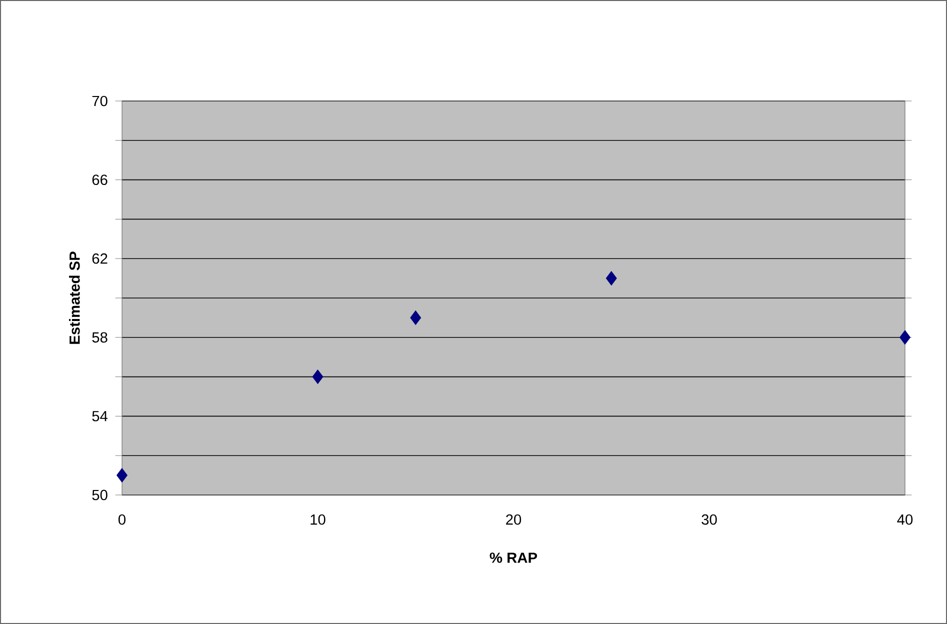 Image resolution: width=947 pixels, height=624 pixels. Describe the element at coordinates (709, 519) in the screenshot. I see `x-tick-label: 30` at that location.